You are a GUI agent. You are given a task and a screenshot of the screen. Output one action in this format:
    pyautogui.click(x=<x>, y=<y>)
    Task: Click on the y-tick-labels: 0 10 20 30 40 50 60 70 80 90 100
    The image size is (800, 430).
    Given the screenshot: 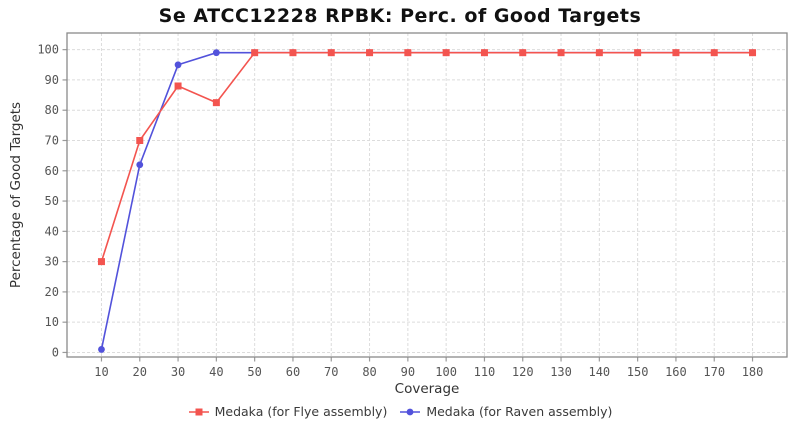 What is the action you would take?
    pyautogui.click(x=48, y=201)
    